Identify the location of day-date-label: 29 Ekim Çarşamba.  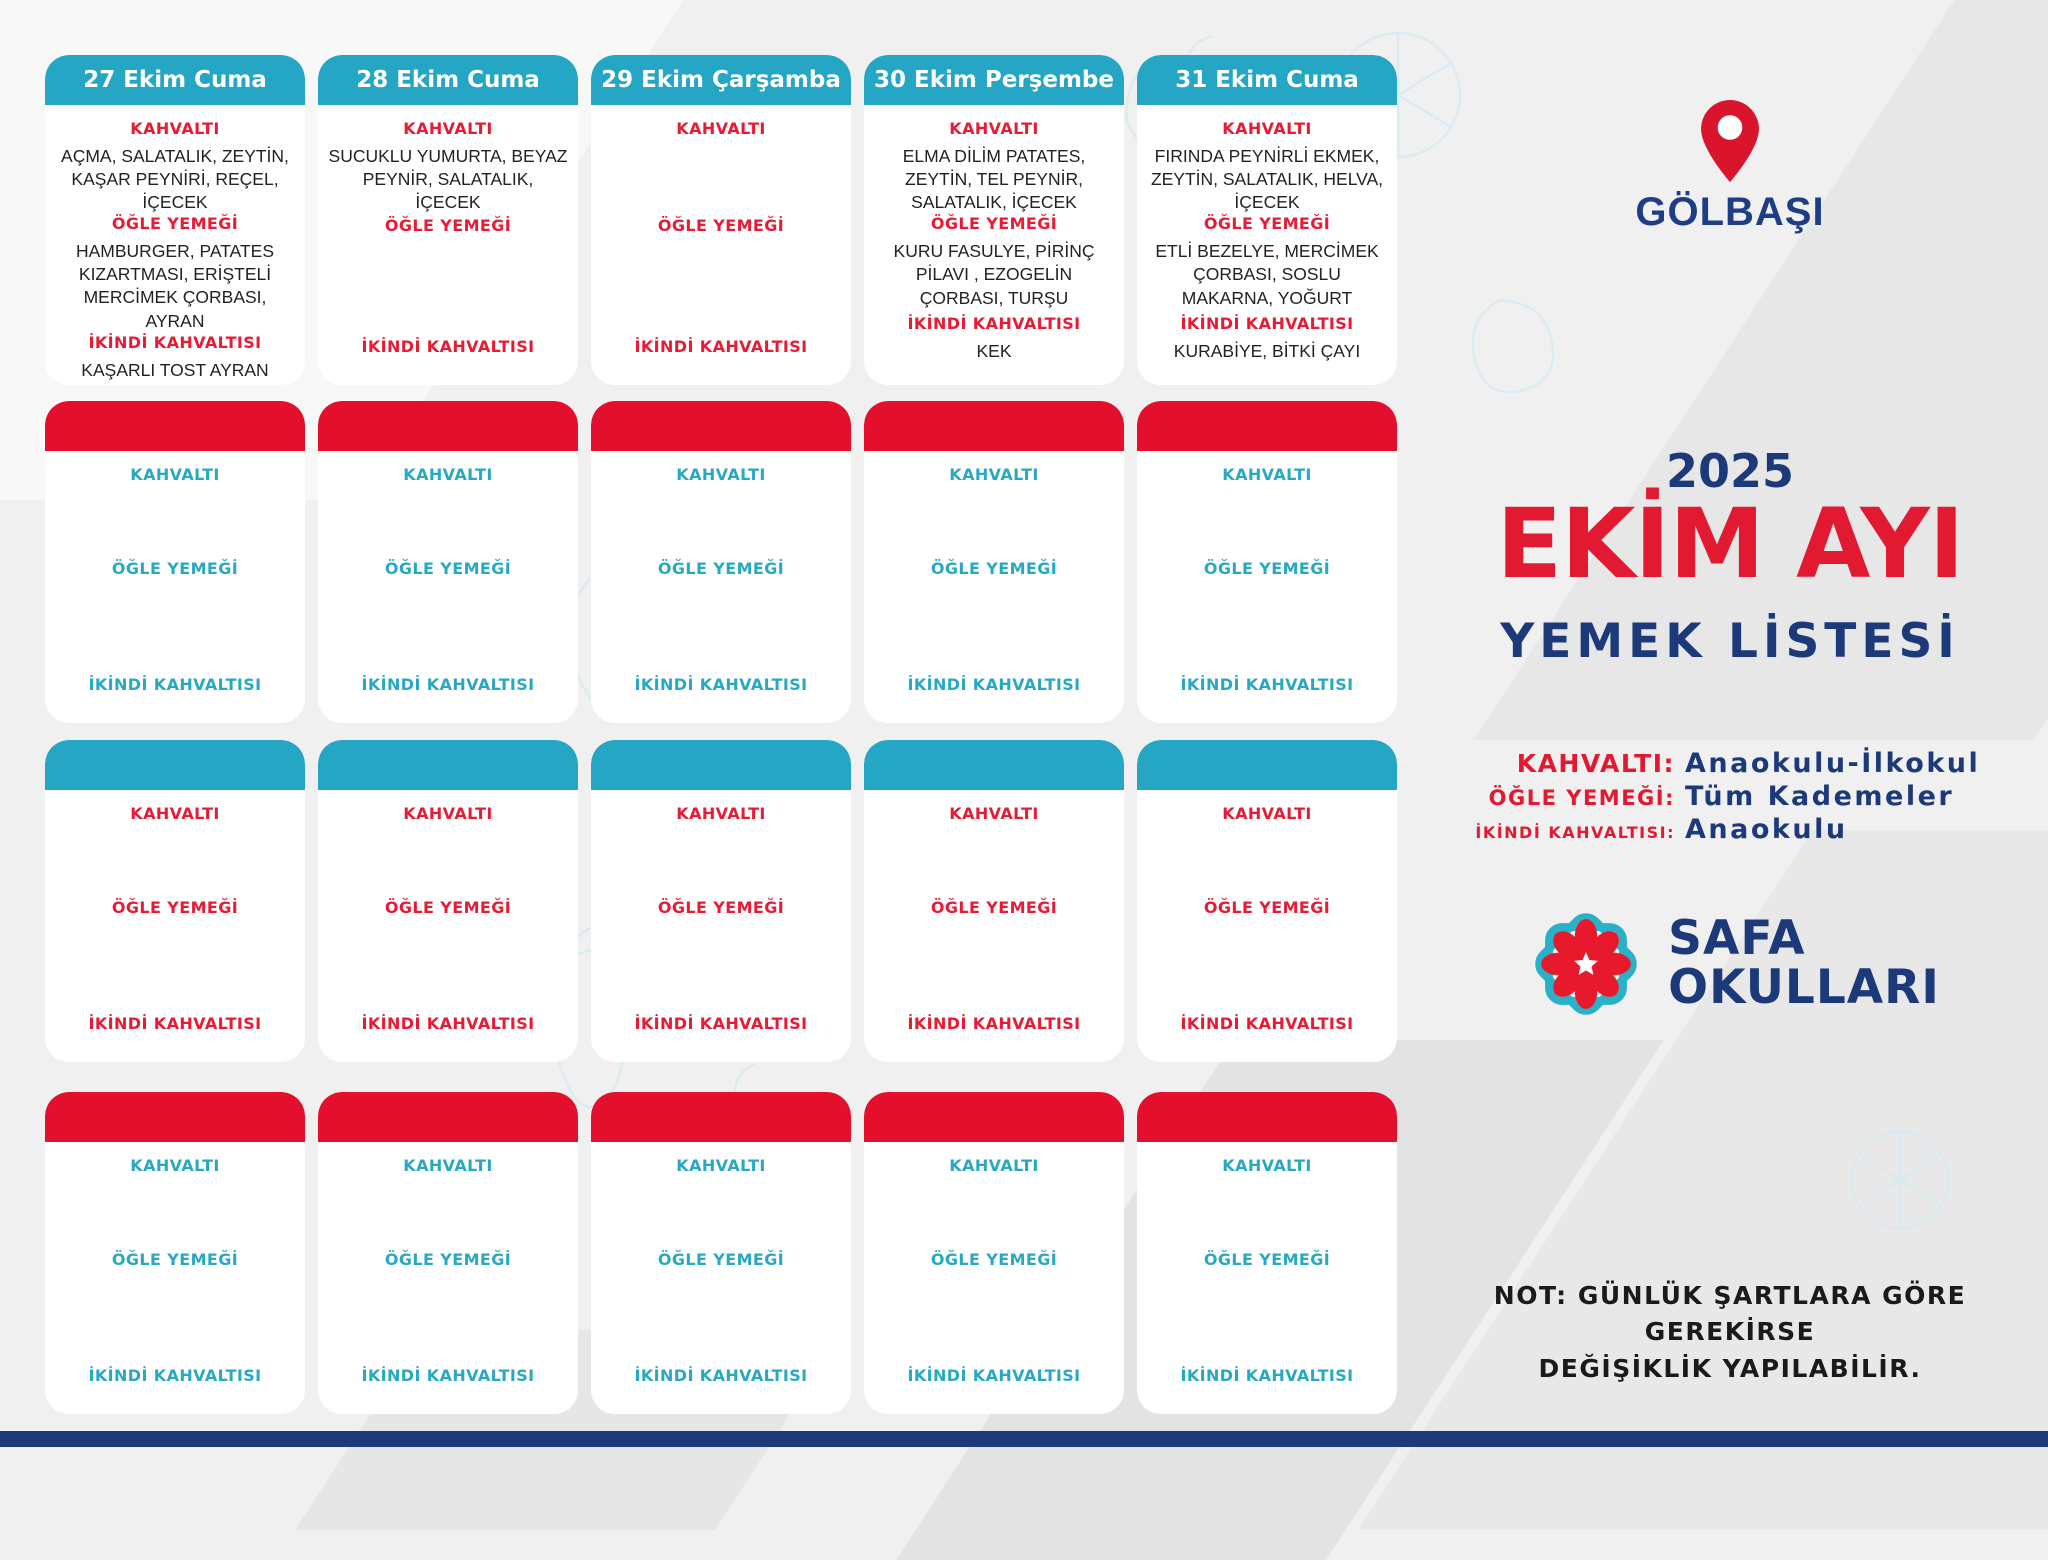
(721, 80).